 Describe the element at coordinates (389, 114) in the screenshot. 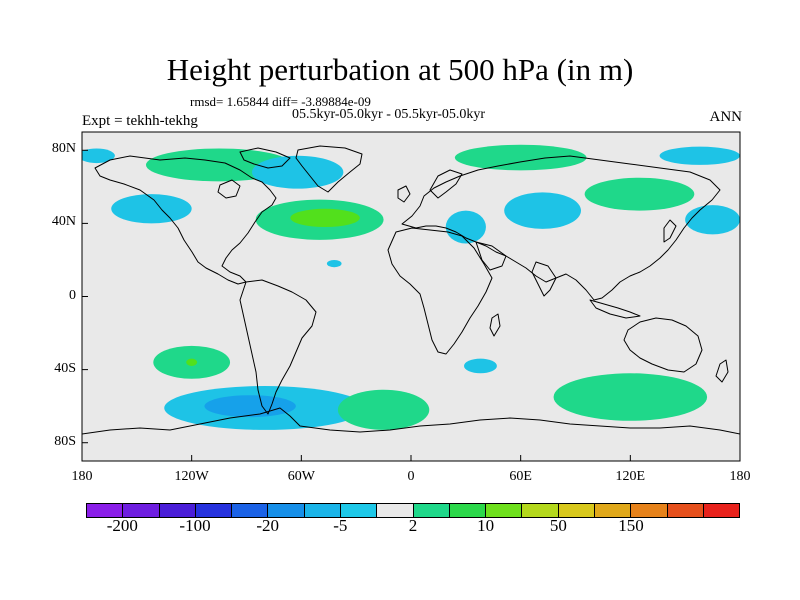

I see `subtitle-text: 05.5kyr-05.0kyr - 05.5kyr-05.0kyr` at that location.